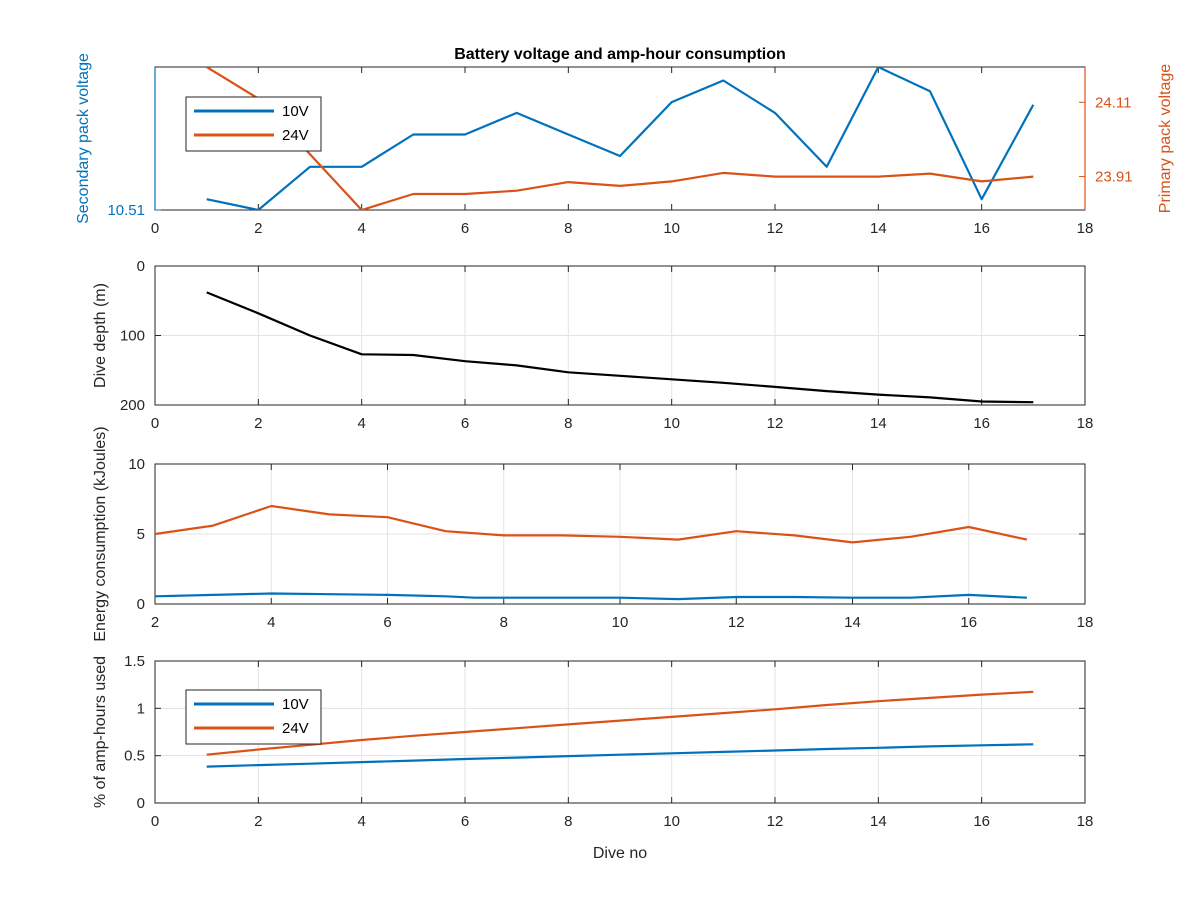 This screenshot has width=1200, height=900. I want to click on p4-legend-label-0: 10V, so click(295, 704).